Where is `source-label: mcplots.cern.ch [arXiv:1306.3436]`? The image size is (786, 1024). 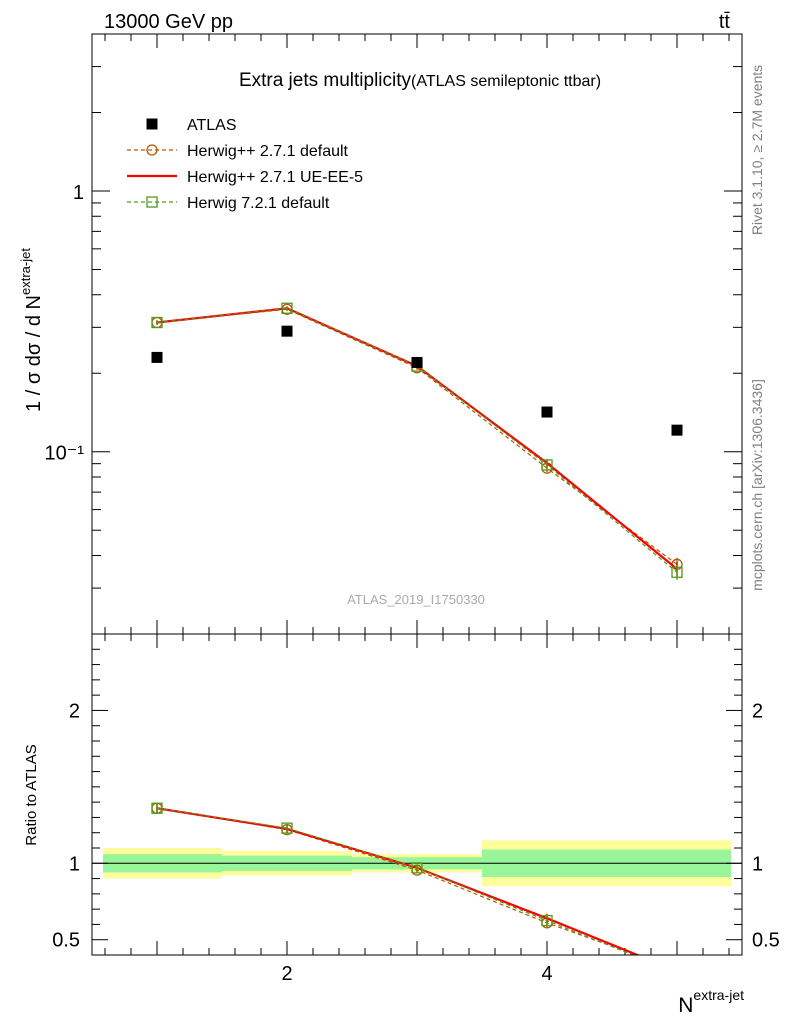
source-label: mcplots.cern.ch [arXiv:1306.3436] is located at coordinates (757, 485).